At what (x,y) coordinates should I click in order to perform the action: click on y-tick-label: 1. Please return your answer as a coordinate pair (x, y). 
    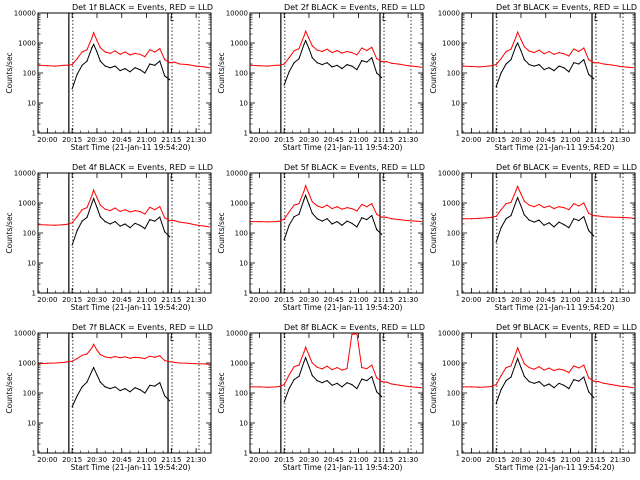
    Looking at the image, I should click on (246, 294).